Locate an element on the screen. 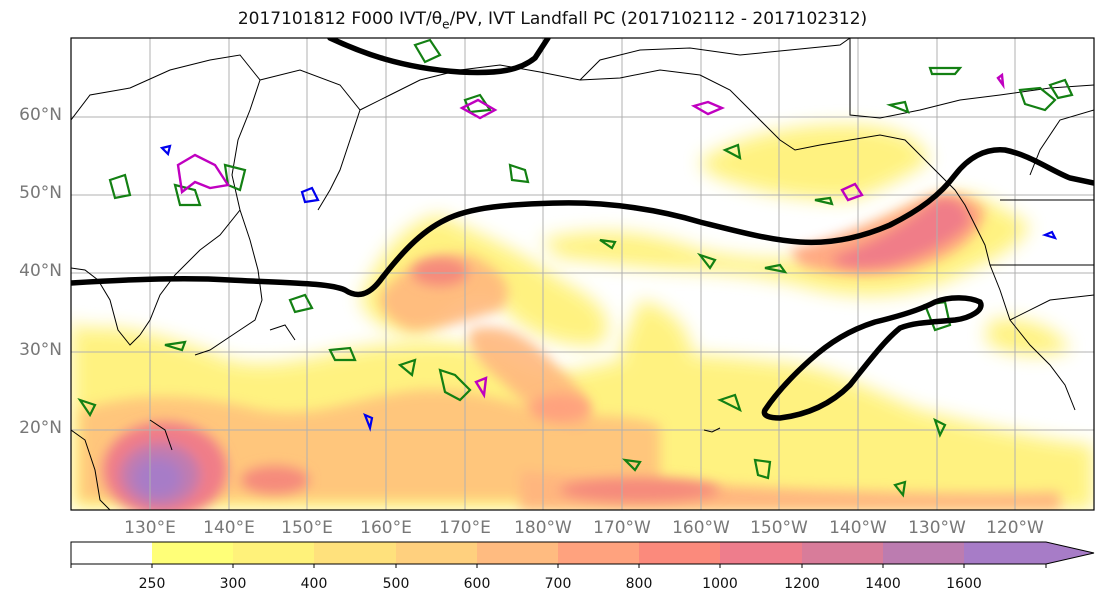 Image resolution: width=1105 pixels, height=603 pixels. lat-label-30n: 30°N is located at coordinates (40, 350).